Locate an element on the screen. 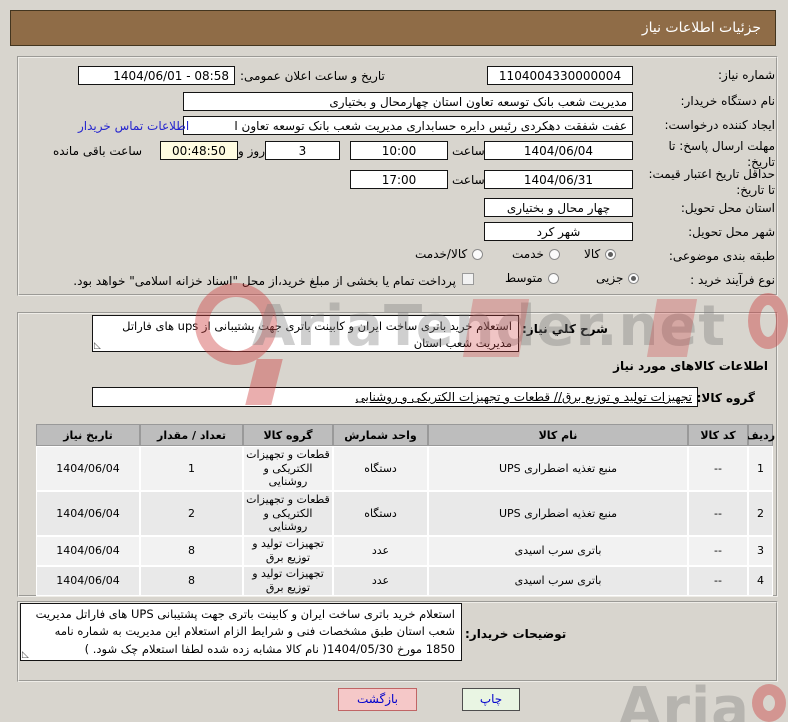  buyer-contact-link: اطلاعات تماس خریدار is located at coordinates (134, 126).